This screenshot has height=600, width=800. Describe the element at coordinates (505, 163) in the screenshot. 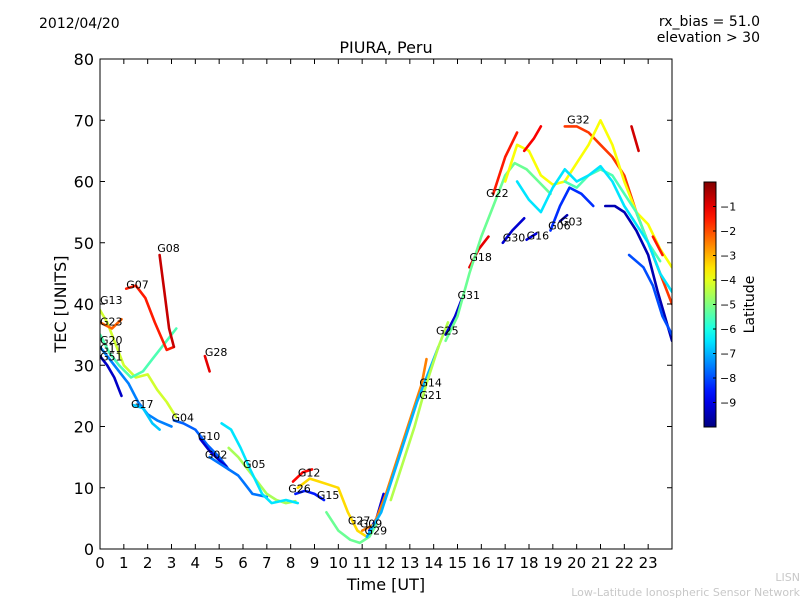

I see `series-line-Gb` at that location.